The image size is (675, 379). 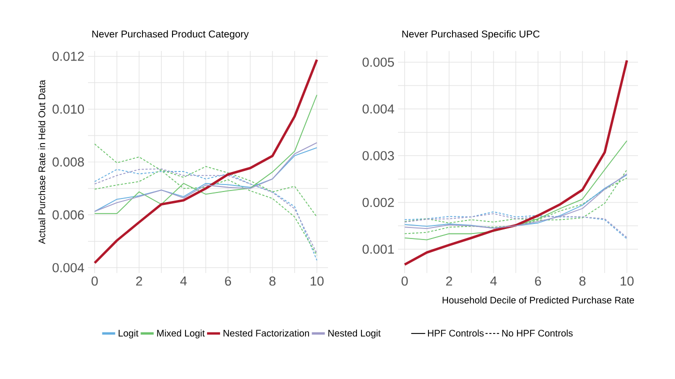 I want to click on y-tick-label: 0.002, so click(x=378, y=203).